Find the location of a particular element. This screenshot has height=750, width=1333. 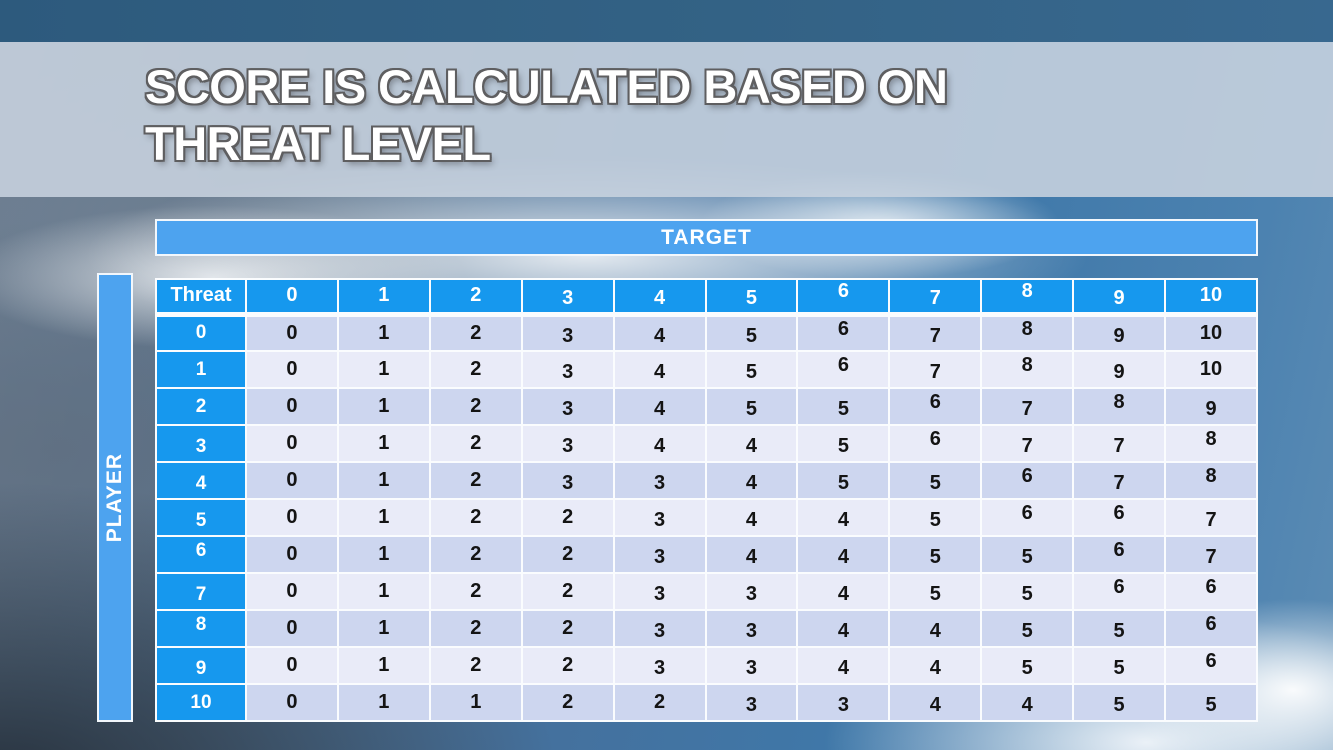

column-header-cell: 9 is located at coordinates (1119, 297).